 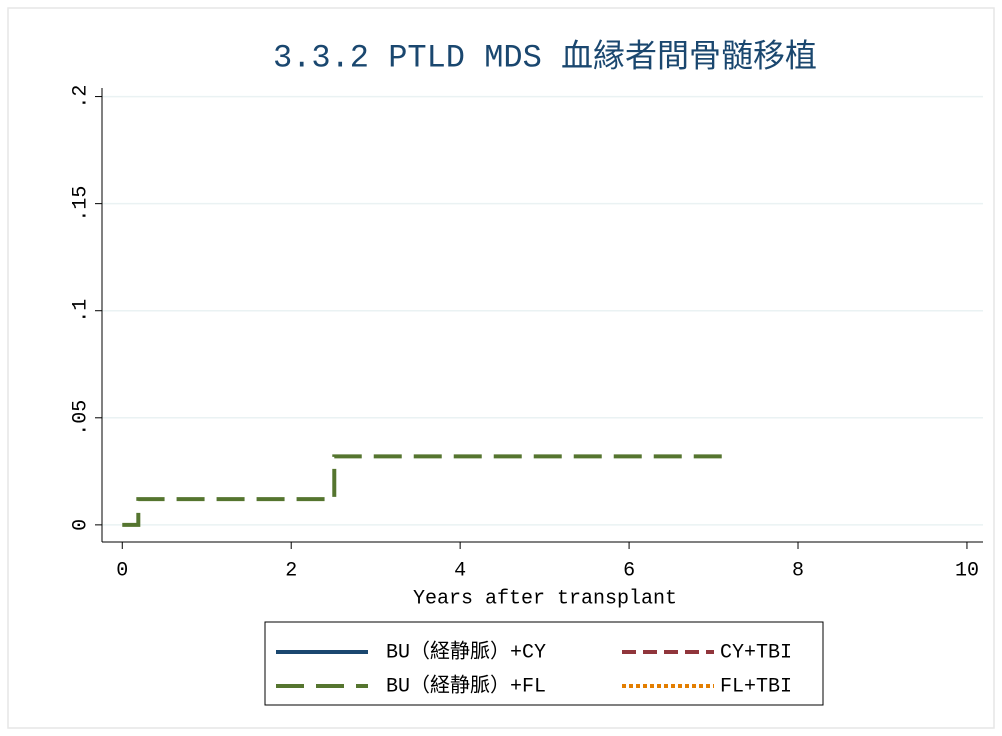 I want to click on y-tick-label: .05, so click(x=80, y=418).